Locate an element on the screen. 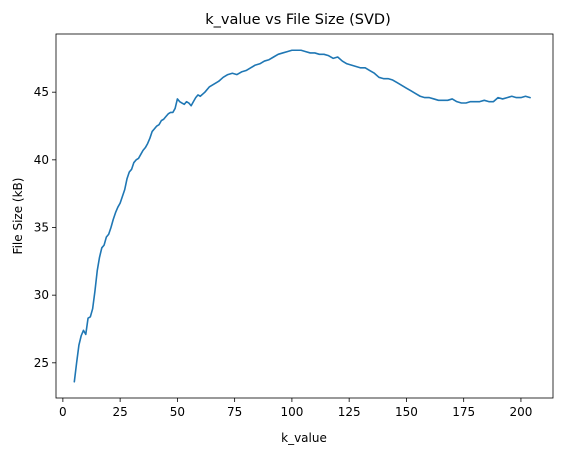 This screenshot has width=562, height=455. y-axis-ticks: 25 30 35 40 45 is located at coordinates (45, 227).